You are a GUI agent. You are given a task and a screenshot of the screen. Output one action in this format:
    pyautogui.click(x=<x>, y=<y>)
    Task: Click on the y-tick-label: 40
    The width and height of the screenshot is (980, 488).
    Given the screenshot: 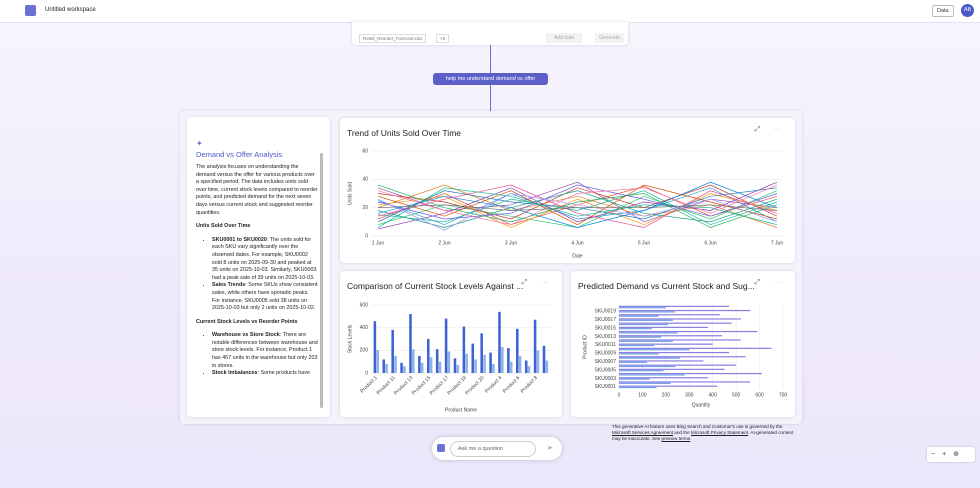 What is the action you would take?
    pyautogui.click(x=365, y=180)
    